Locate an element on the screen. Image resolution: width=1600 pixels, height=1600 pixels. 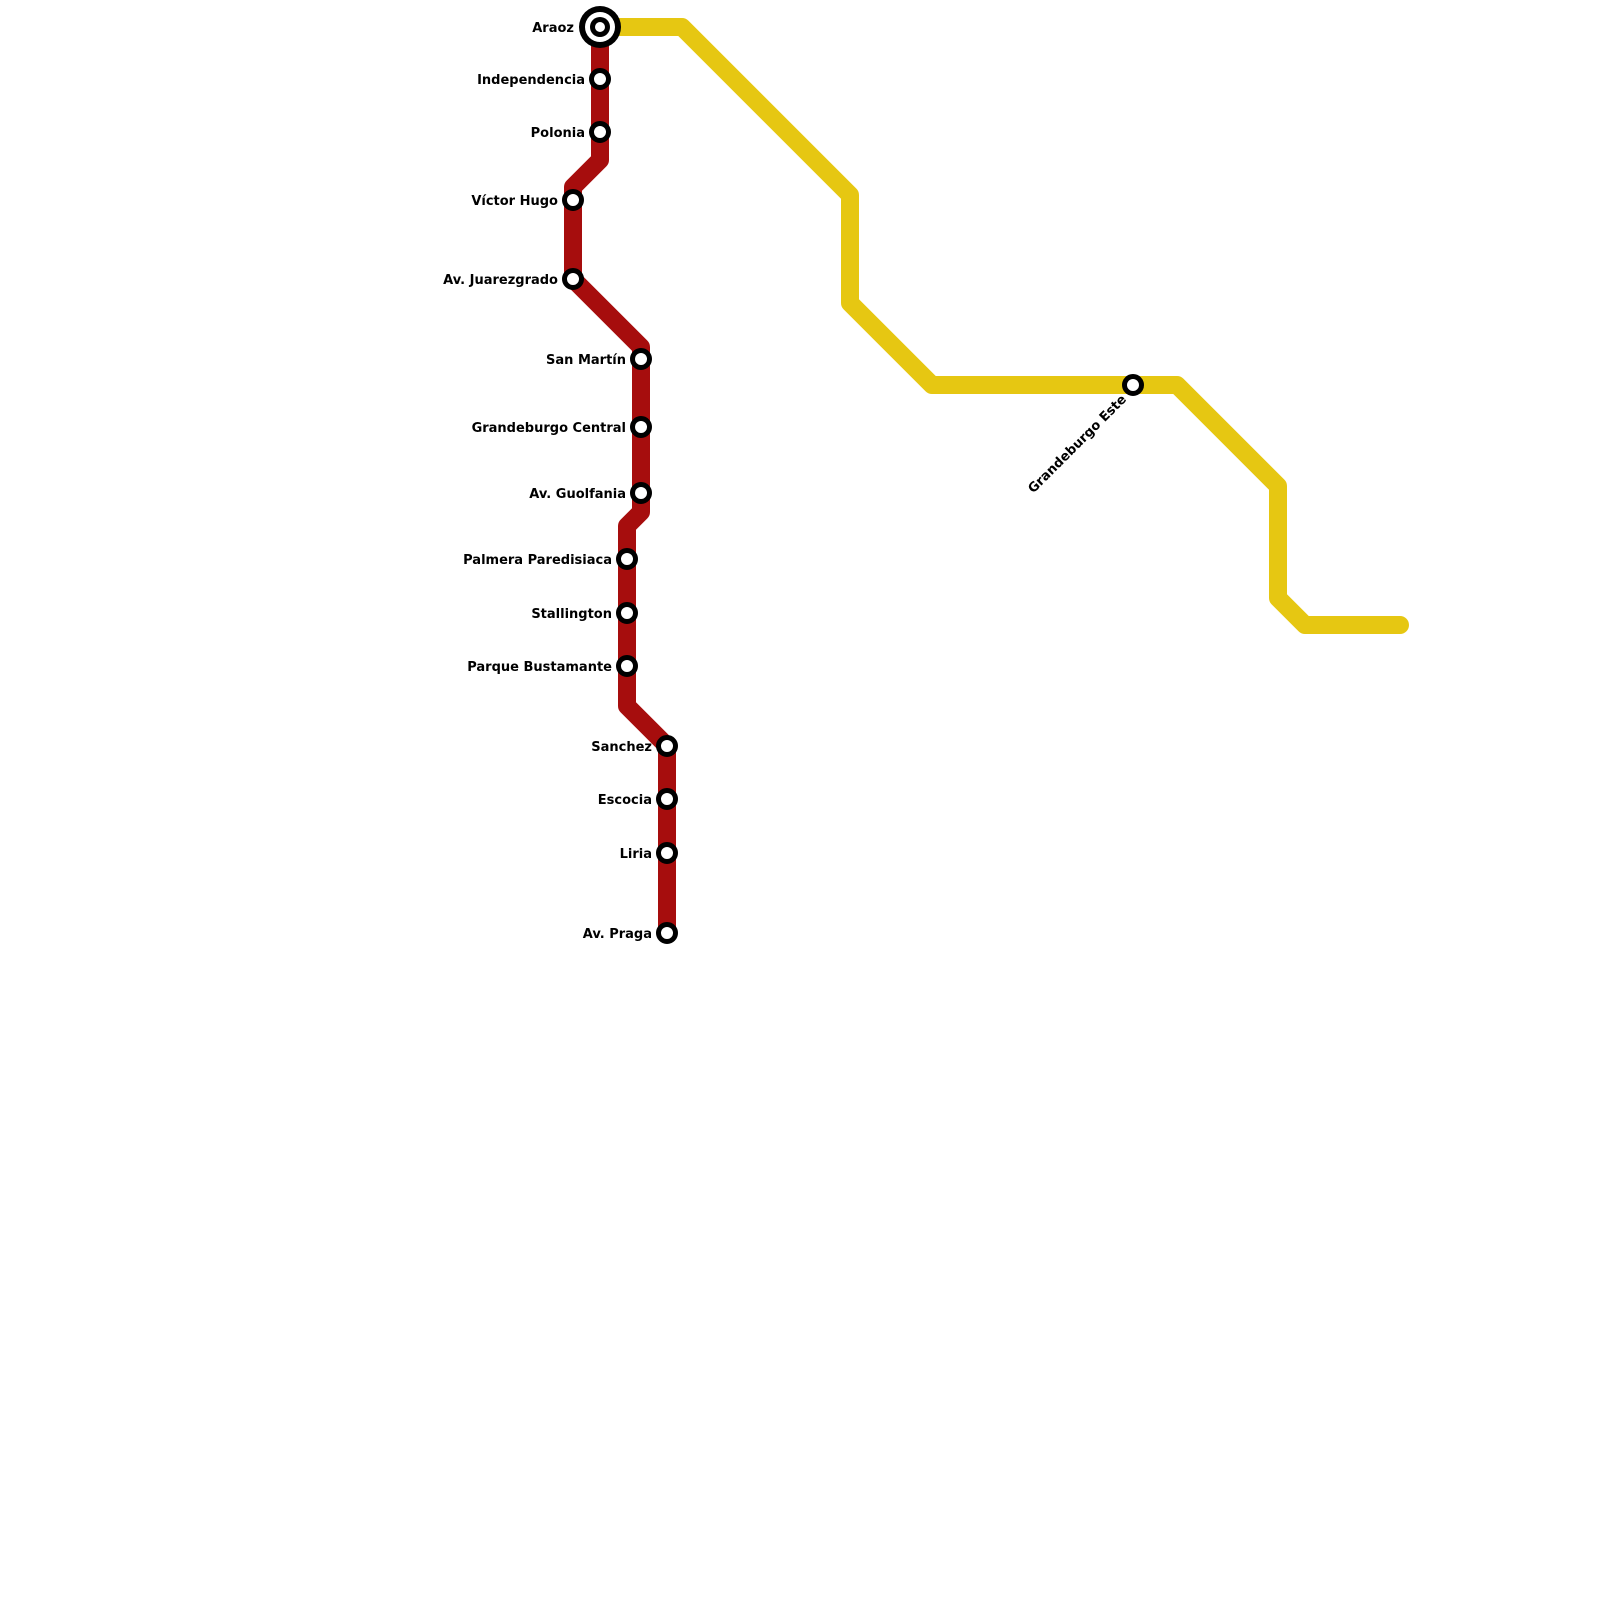
station-grandeburgo-central is located at coordinates (641, 427).